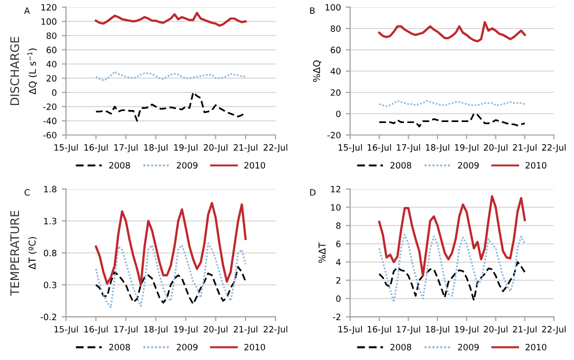  I want to click on y-tick-label: -40, so click(49, 121).